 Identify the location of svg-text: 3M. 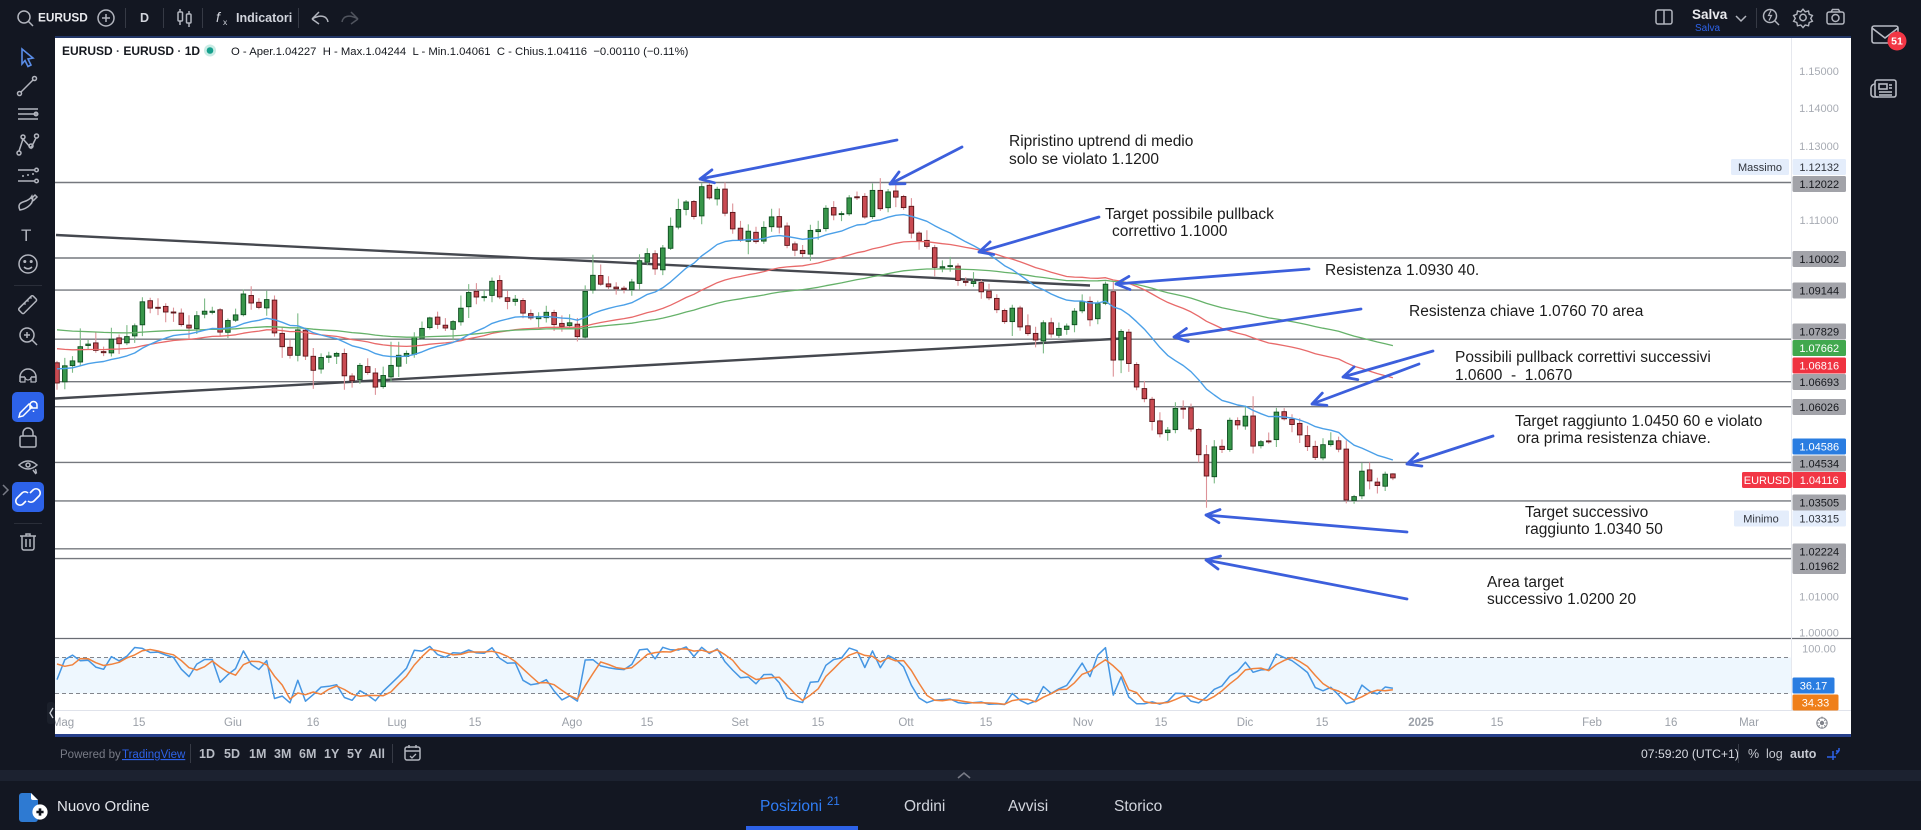
(282, 754).